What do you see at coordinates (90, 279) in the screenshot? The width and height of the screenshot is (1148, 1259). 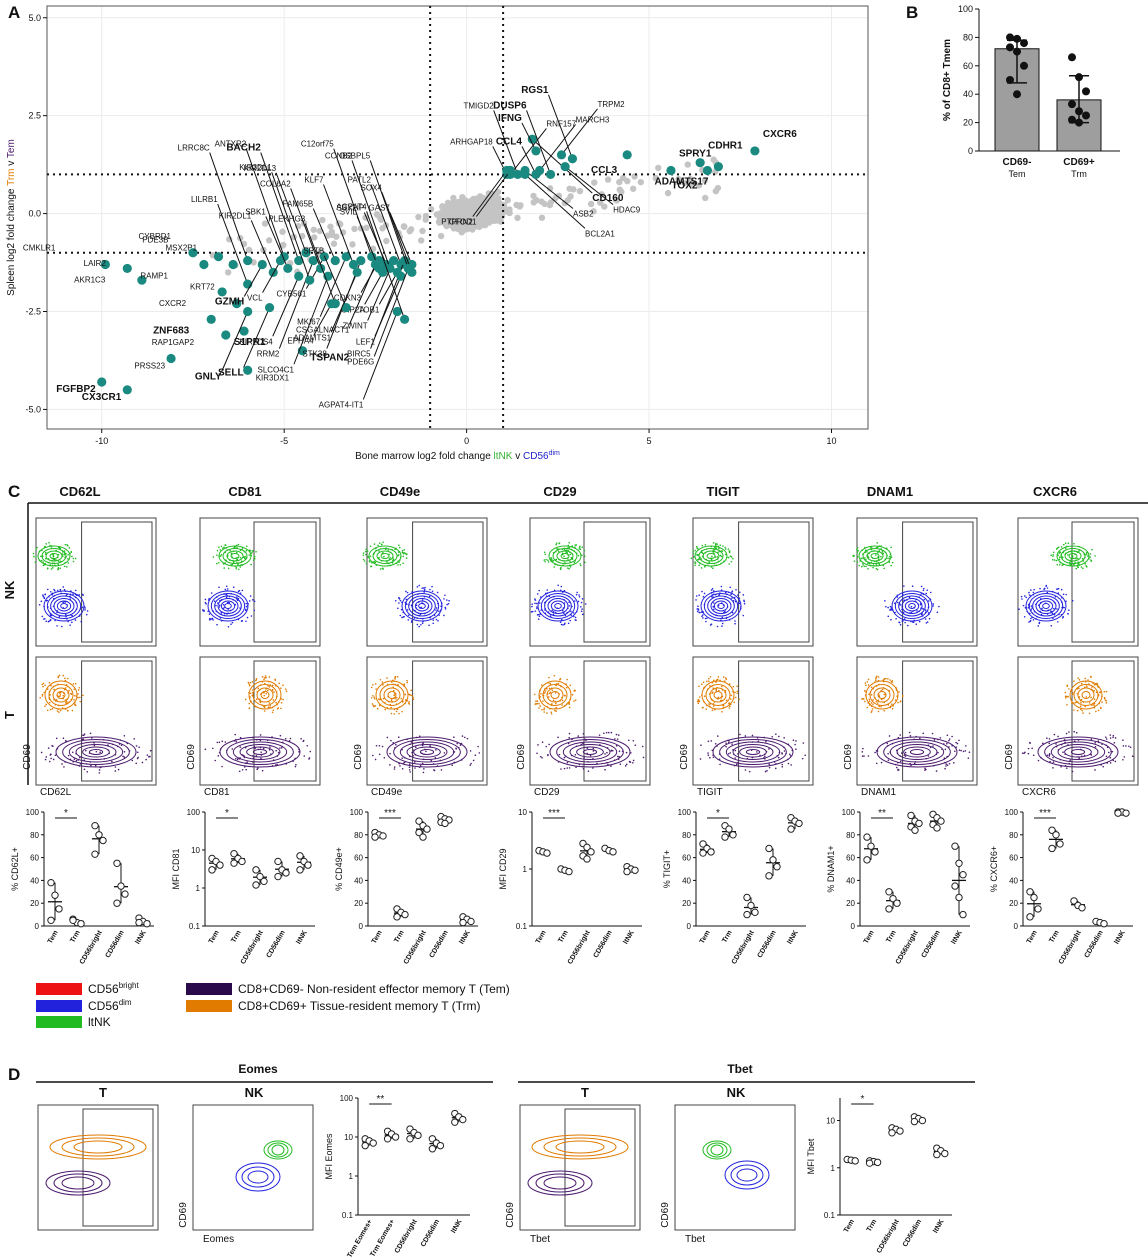 I see `gene-label: AKR1C3` at bounding box center [90, 279].